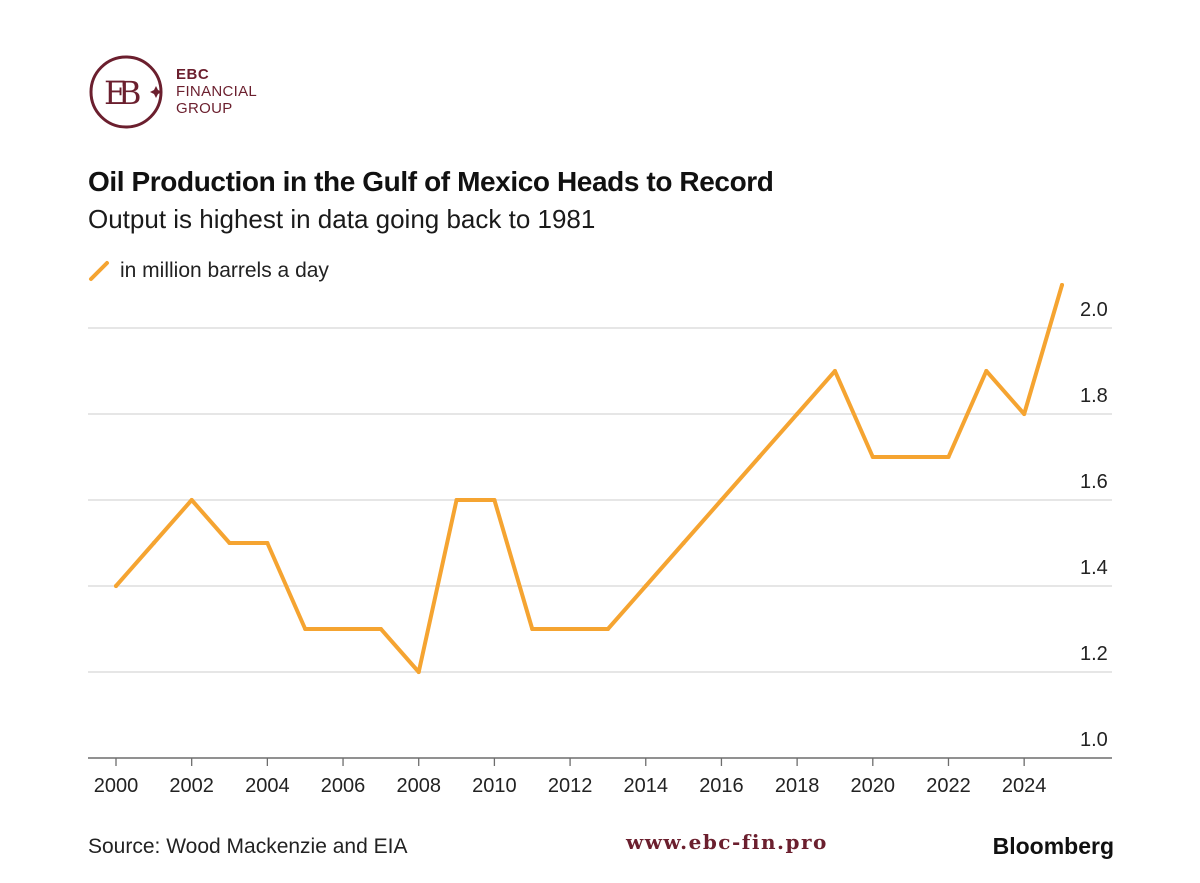 This screenshot has height=883, width=1200. What do you see at coordinates (248, 846) in the screenshot?
I see `source-note: Source: Wood Mackenzie and EIA` at bounding box center [248, 846].